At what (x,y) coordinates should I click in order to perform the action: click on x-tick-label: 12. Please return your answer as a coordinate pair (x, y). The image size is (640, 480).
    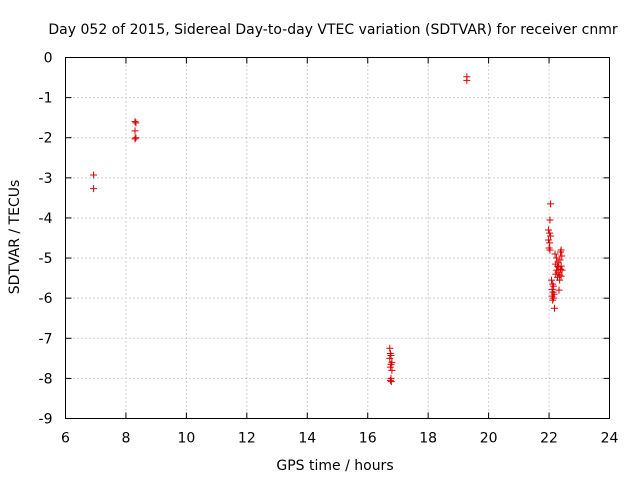
    Looking at the image, I should click on (247, 439).